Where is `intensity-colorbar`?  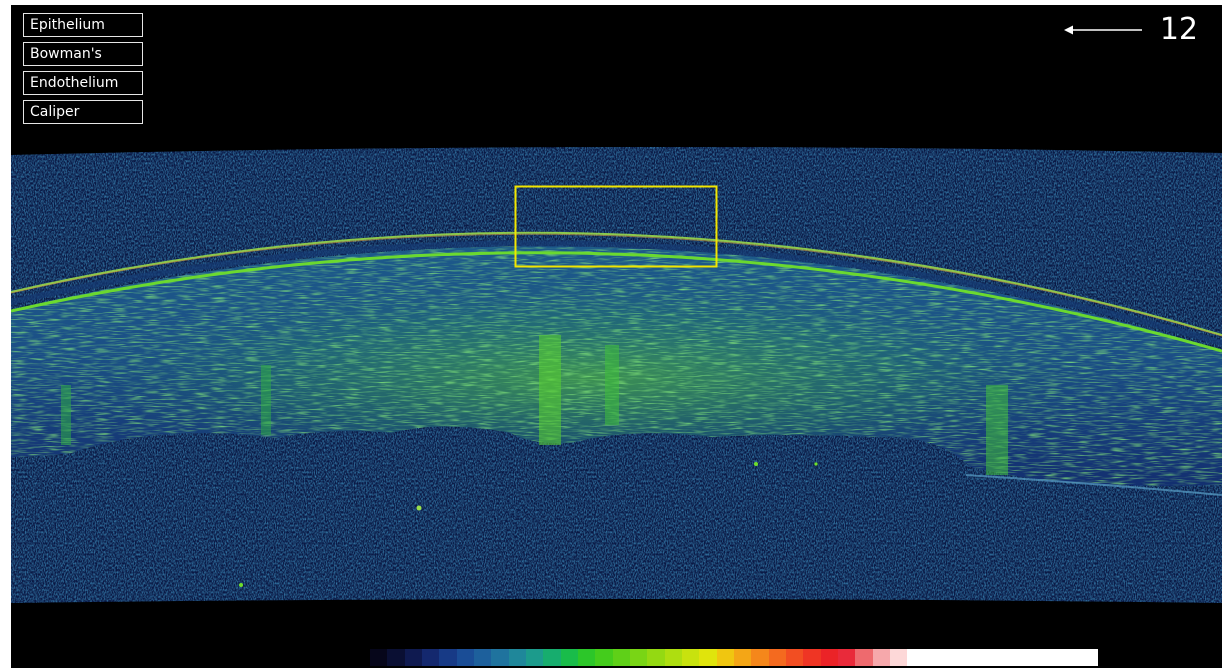 intensity-colorbar is located at coordinates (734, 657).